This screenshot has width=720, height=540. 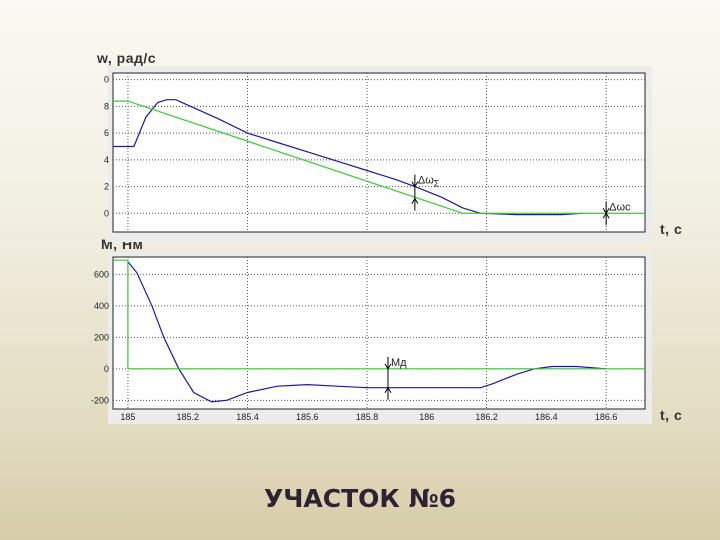 What do you see at coordinates (307, 417) in the screenshot?
I see `x-tick-label: 185.6` at bounding box center [307, 417].